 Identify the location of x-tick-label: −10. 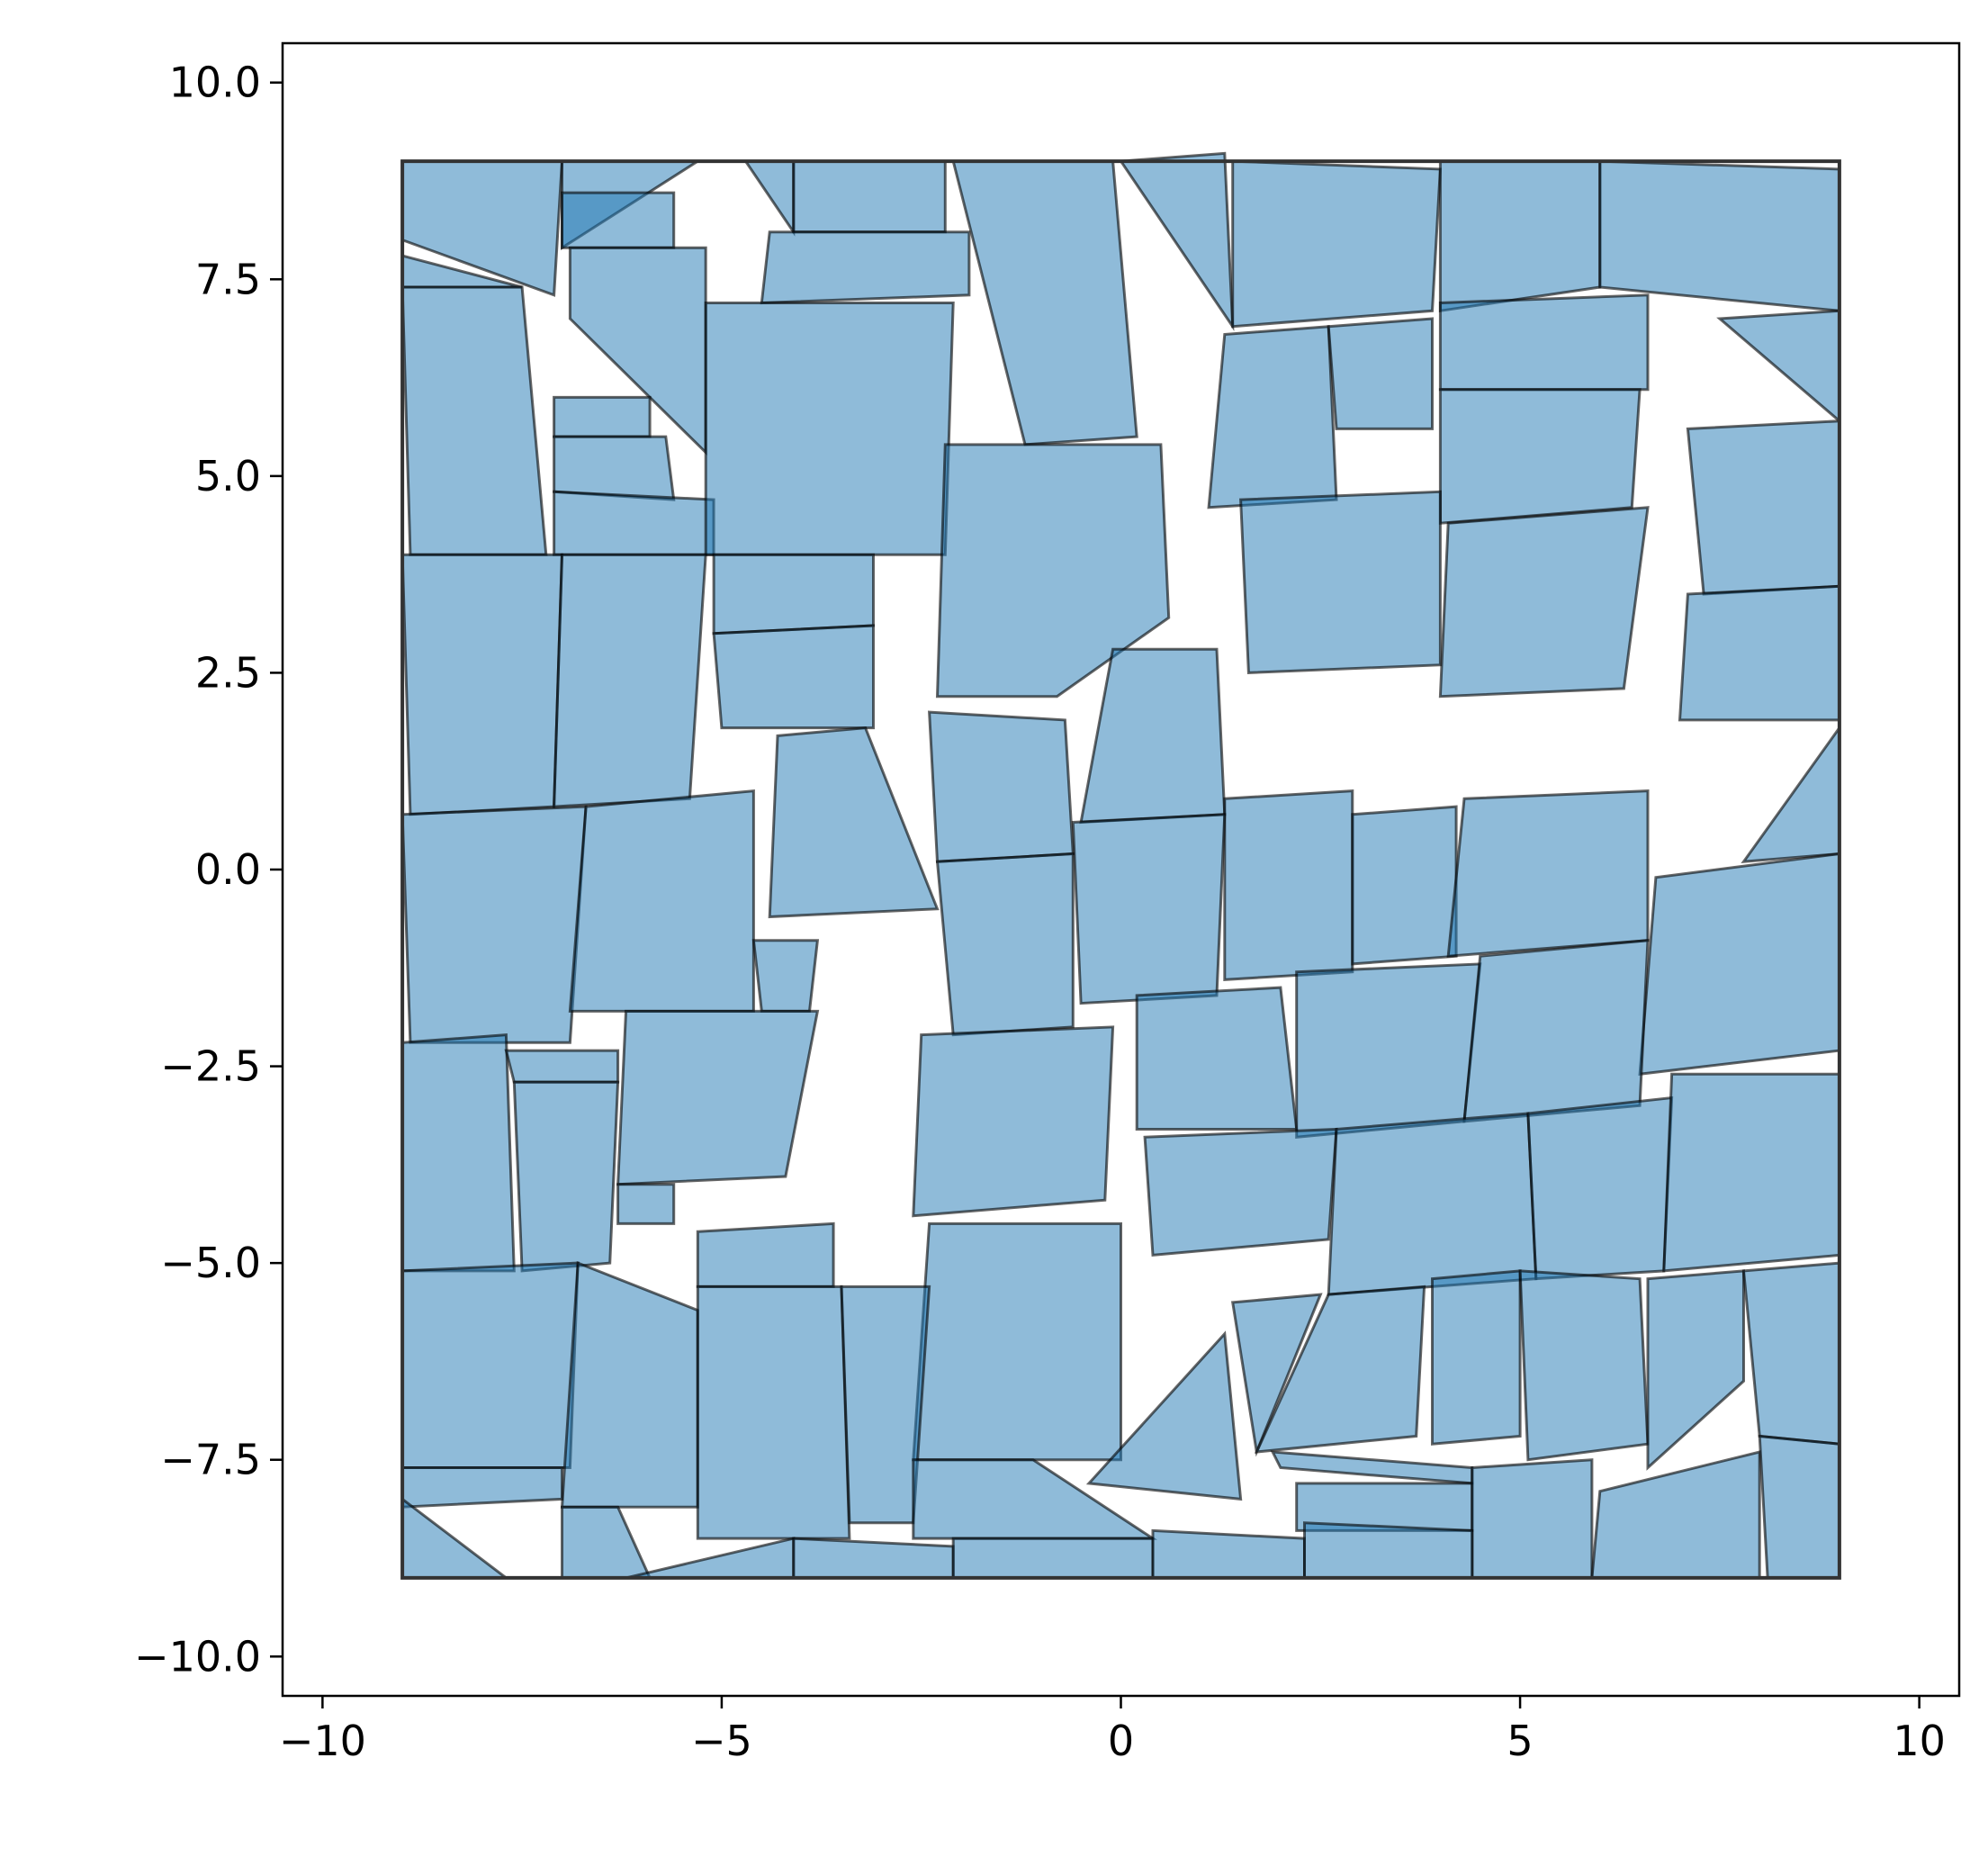
(322, 1741).